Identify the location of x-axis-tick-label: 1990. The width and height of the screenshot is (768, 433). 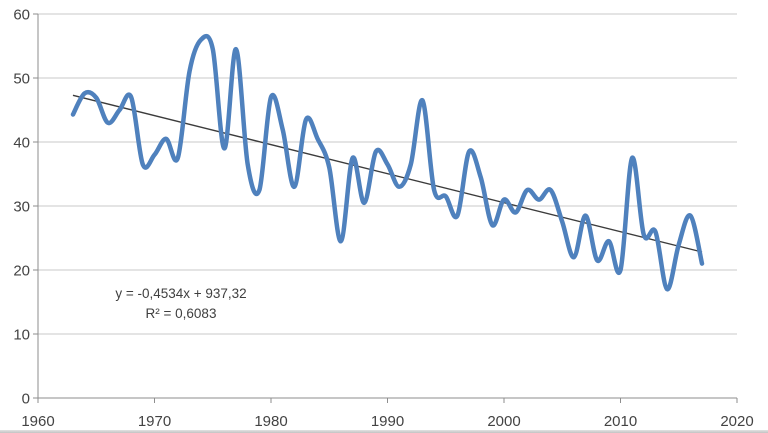
(387, 421).